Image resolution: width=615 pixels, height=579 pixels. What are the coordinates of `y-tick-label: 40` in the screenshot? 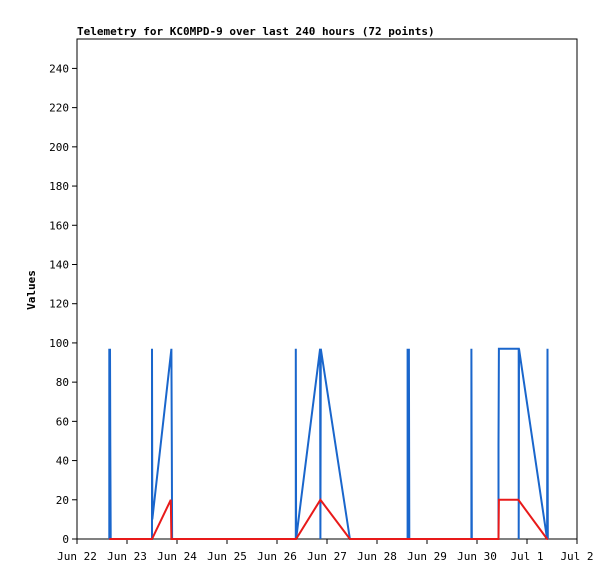 It's located at (62, 461).